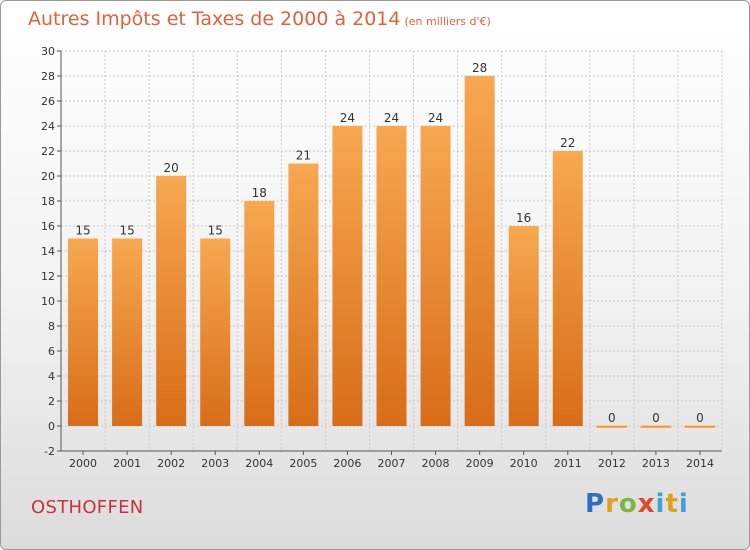  I want to click on y-tick-label: 2, so click(51, 401).